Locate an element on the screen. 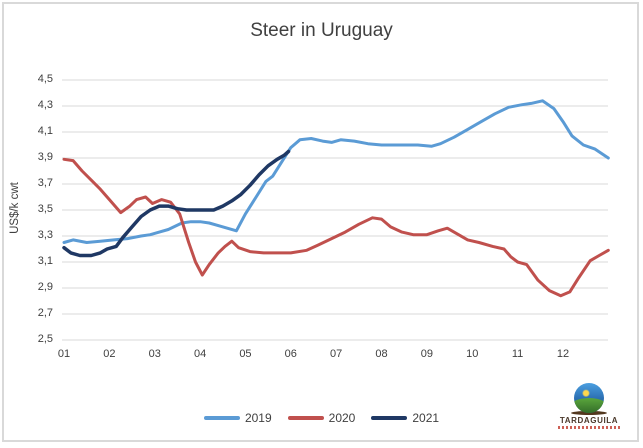  x-tick-label: 11 is located at coordinates (517, 354).